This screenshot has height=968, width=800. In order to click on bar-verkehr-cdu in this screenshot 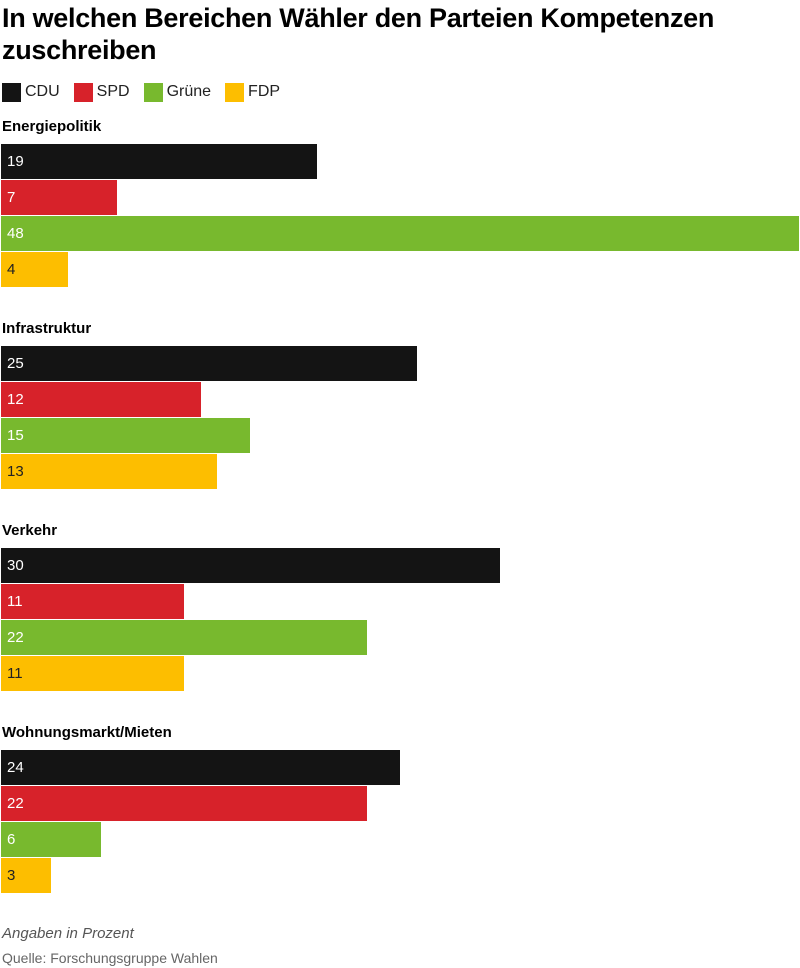, I will do `click(250, 565)`.